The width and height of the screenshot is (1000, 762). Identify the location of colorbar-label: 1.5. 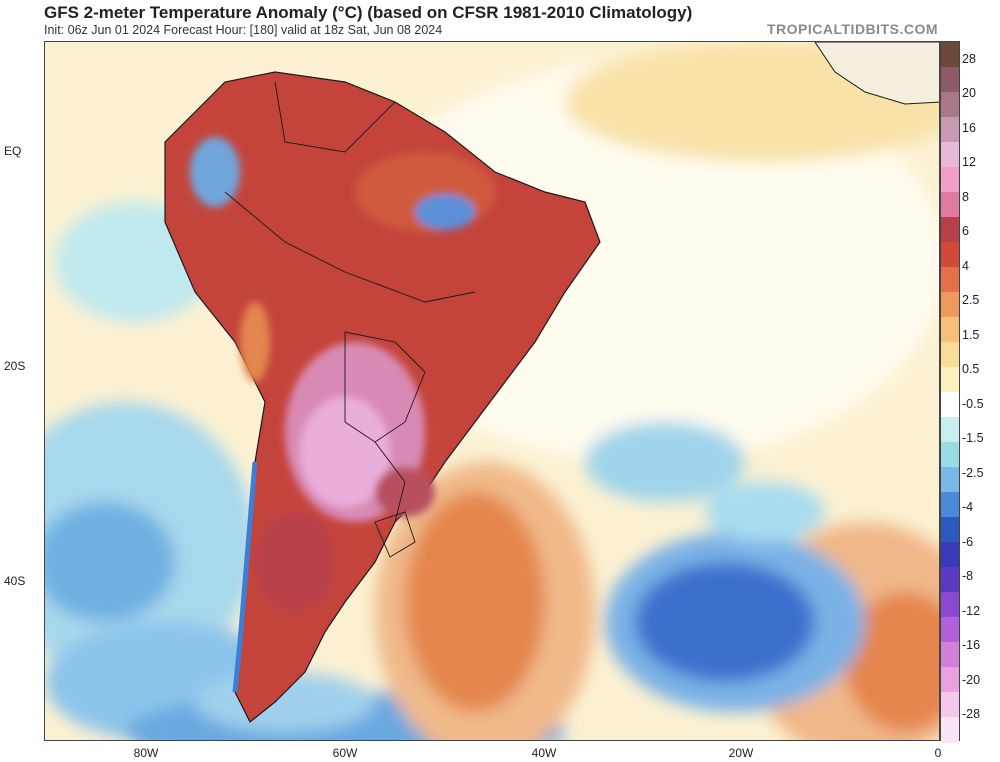
(971, 334).